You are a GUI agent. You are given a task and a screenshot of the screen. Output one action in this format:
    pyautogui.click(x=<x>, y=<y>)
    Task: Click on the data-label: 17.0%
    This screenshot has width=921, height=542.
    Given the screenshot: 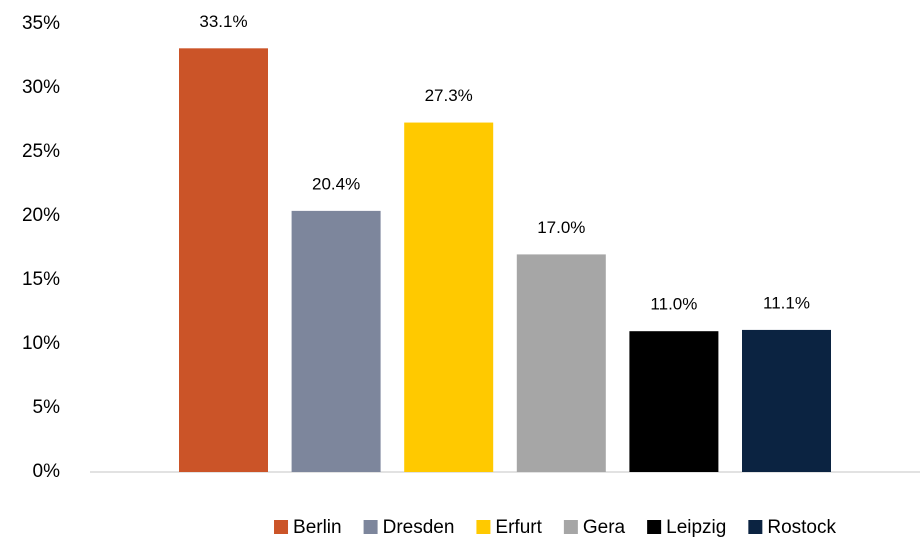 What is the action you would take?
    pyautogui.click(x=561, y=227)
    